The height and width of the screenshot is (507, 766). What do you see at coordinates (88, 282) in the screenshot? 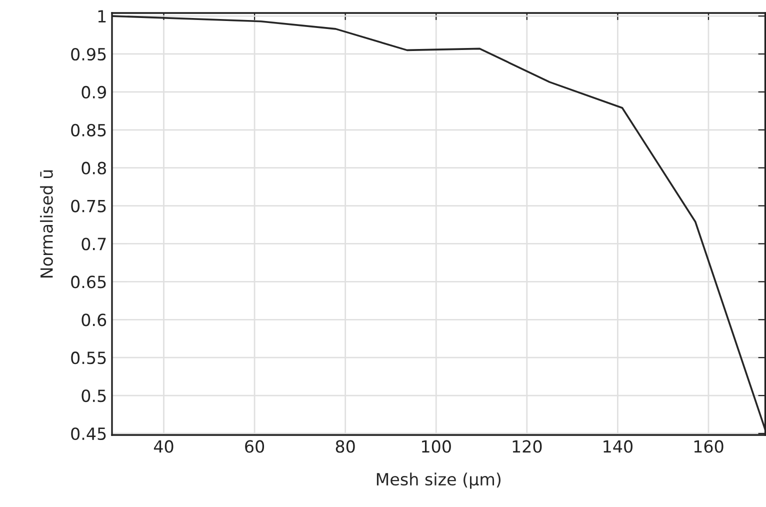
I see `y-tick-label: 0.65` at bounding box center [88, 282].